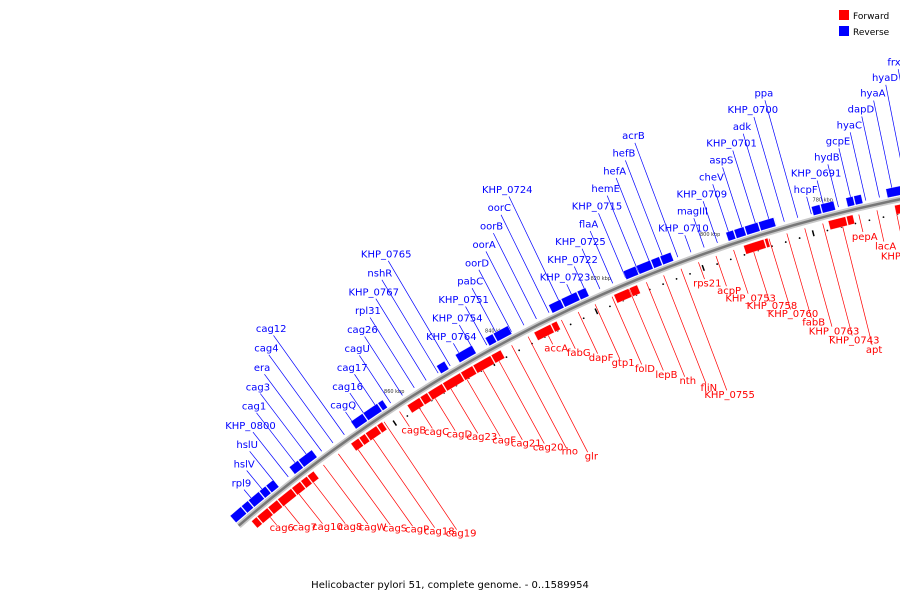  I want to click on reverse-gene-label: rpl9, so click(242, 484).